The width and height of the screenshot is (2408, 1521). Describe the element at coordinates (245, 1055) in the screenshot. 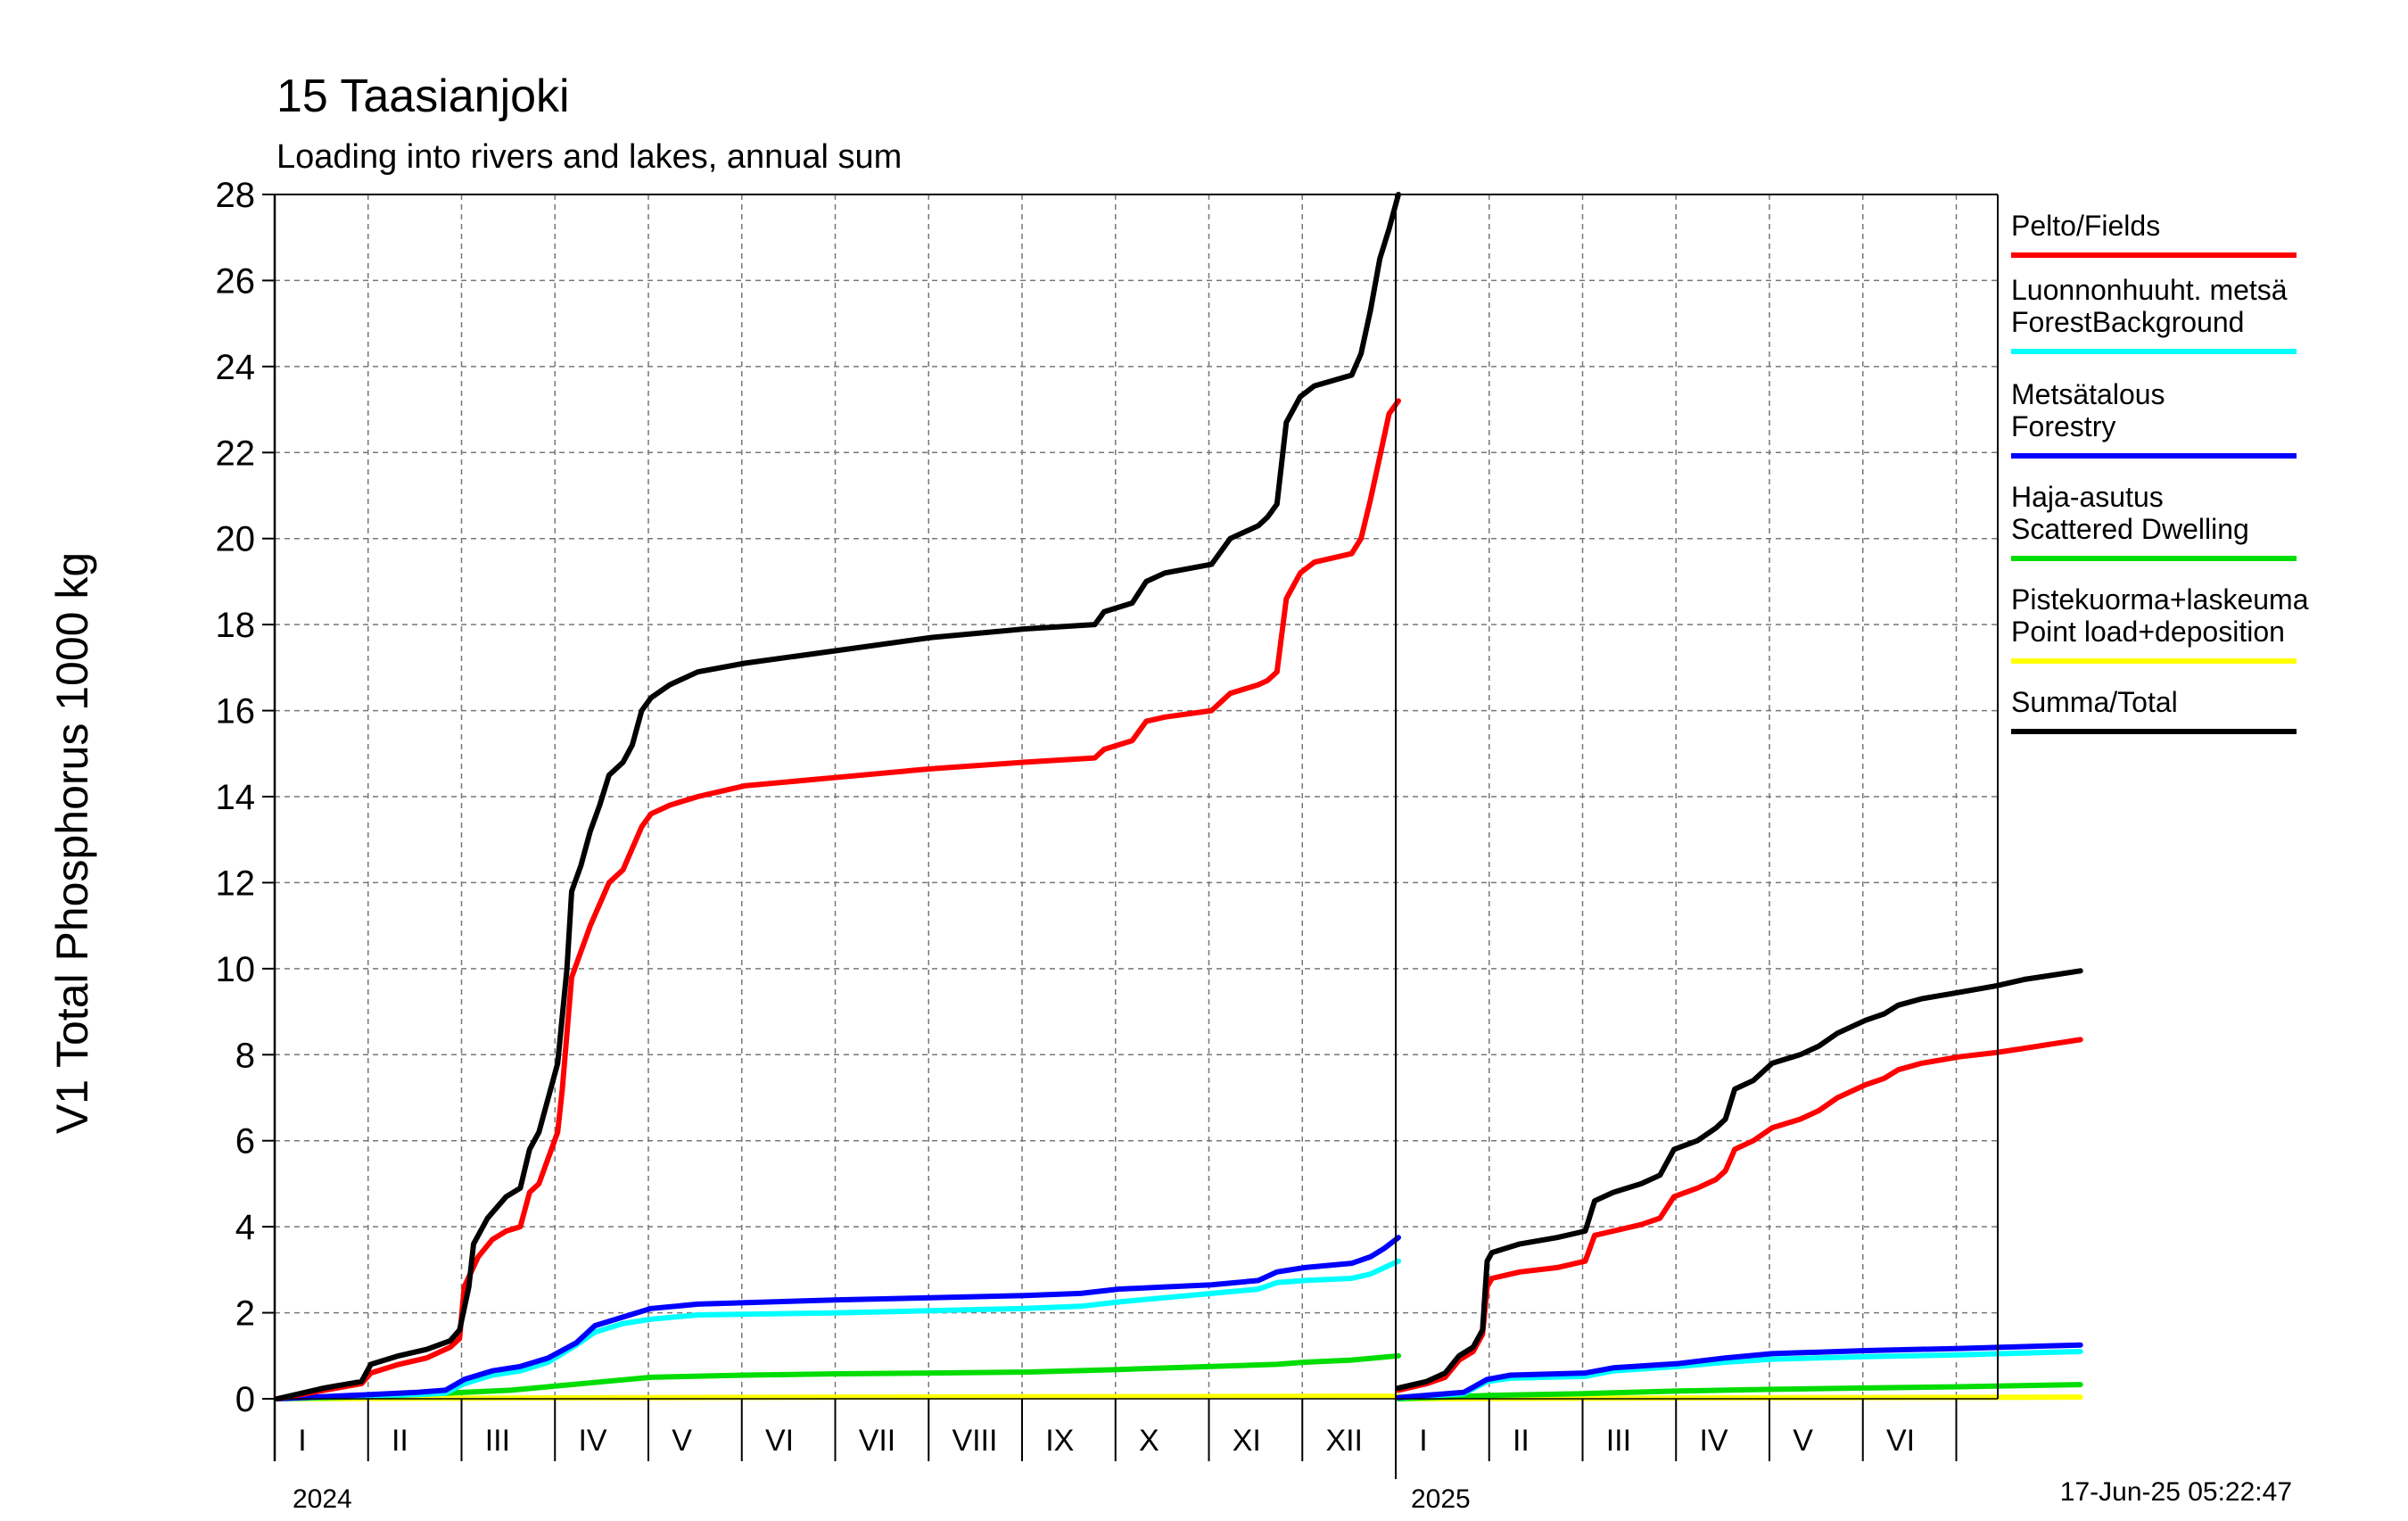

I see `y-tick-label: 8` at that location.